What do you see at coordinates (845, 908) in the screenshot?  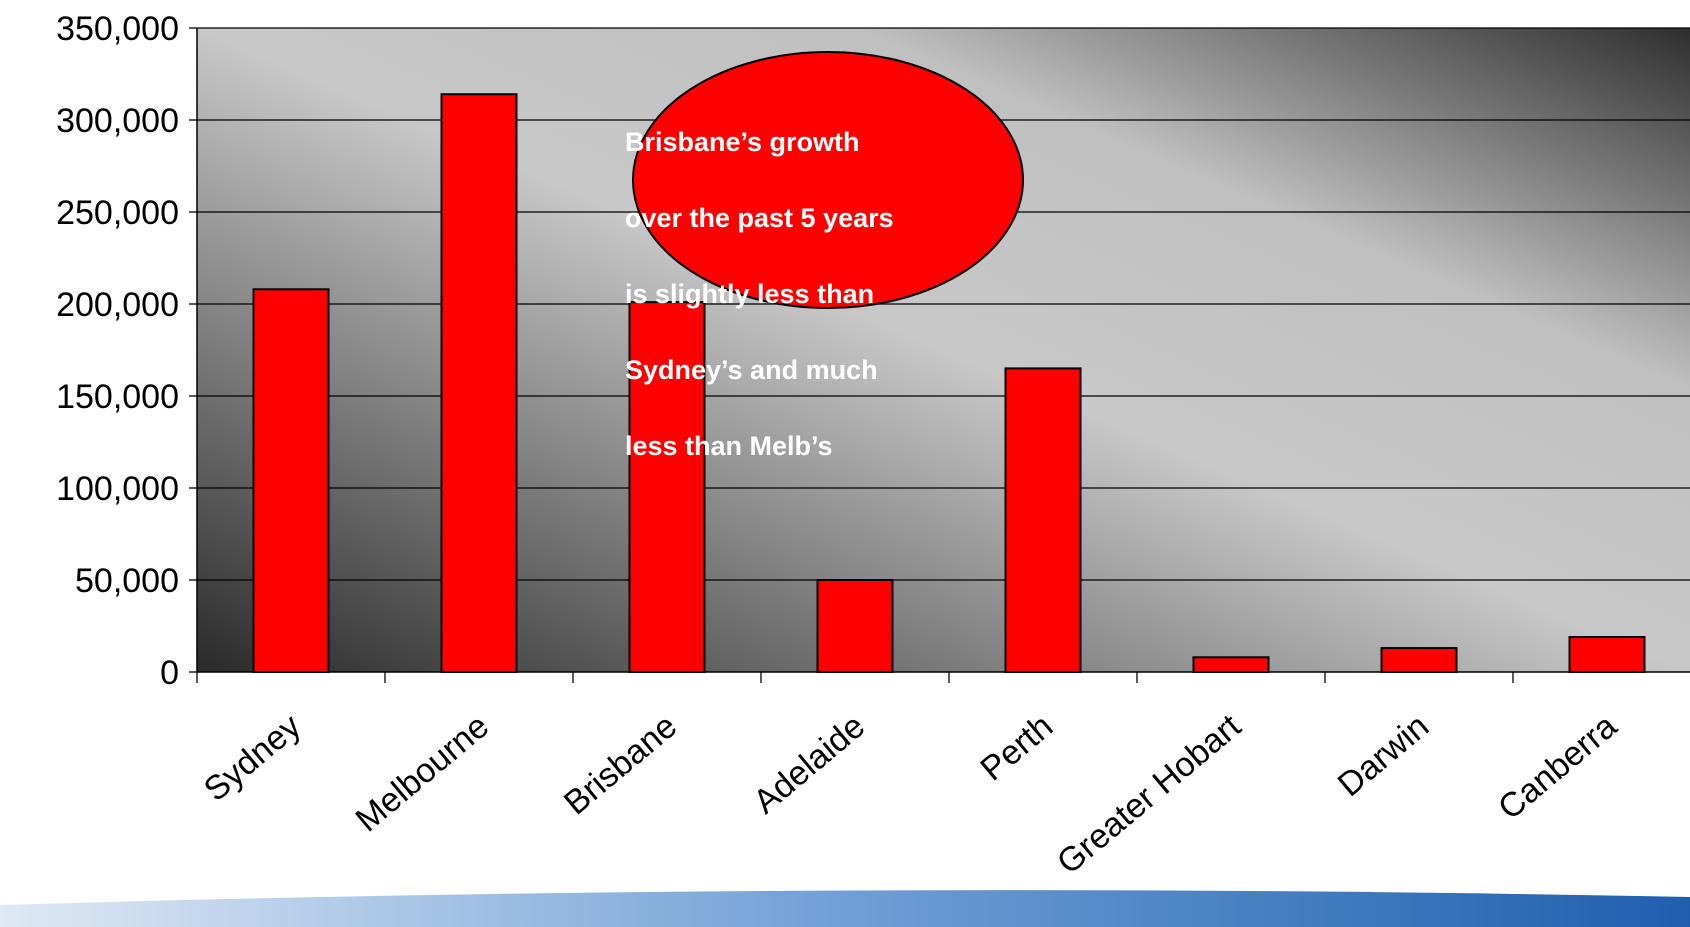 I see `bottom-band` at bounding box center [845, 908].